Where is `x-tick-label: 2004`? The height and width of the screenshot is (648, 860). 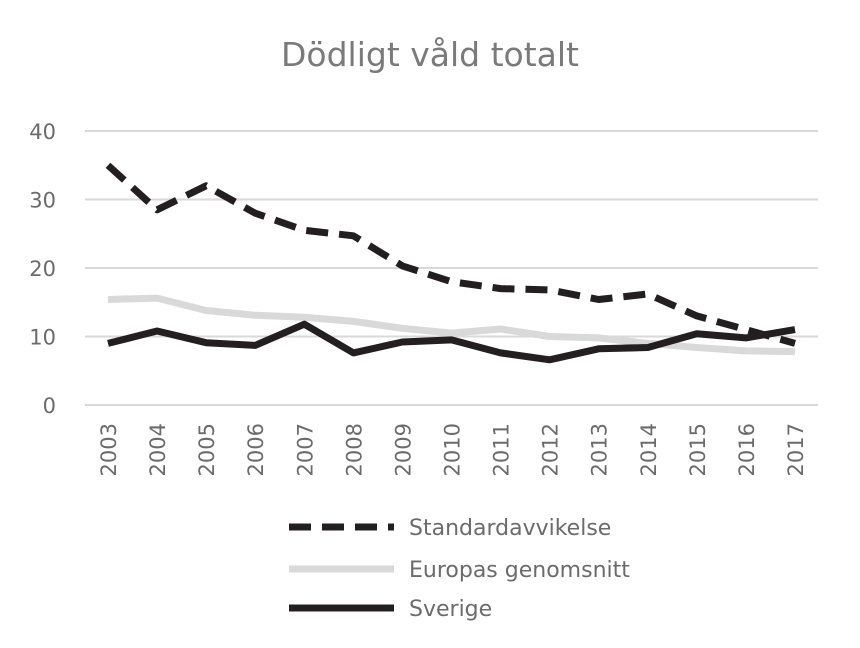 x-tick-label: 2004 is located at coordinates (158, 449).